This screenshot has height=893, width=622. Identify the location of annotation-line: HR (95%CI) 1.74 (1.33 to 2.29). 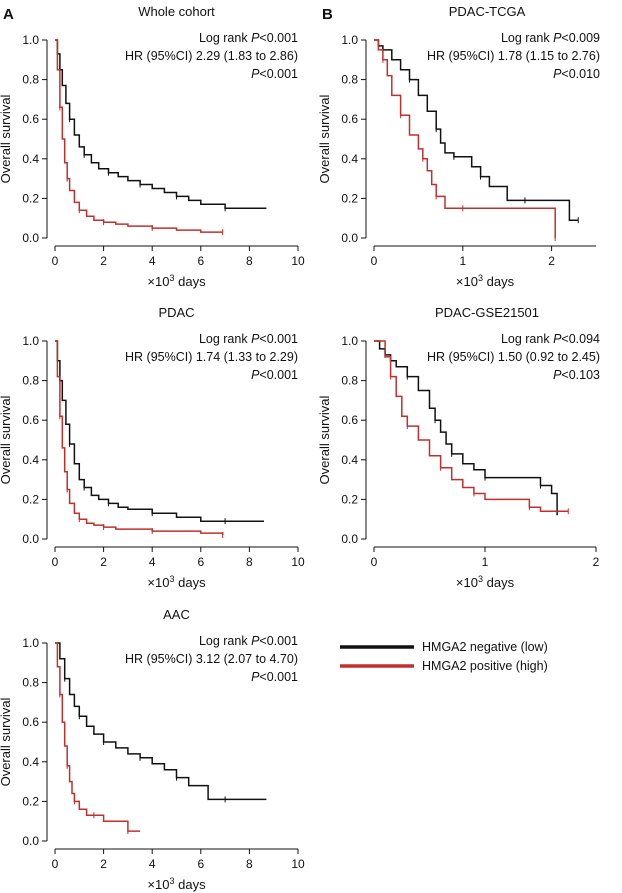
(211, 357).